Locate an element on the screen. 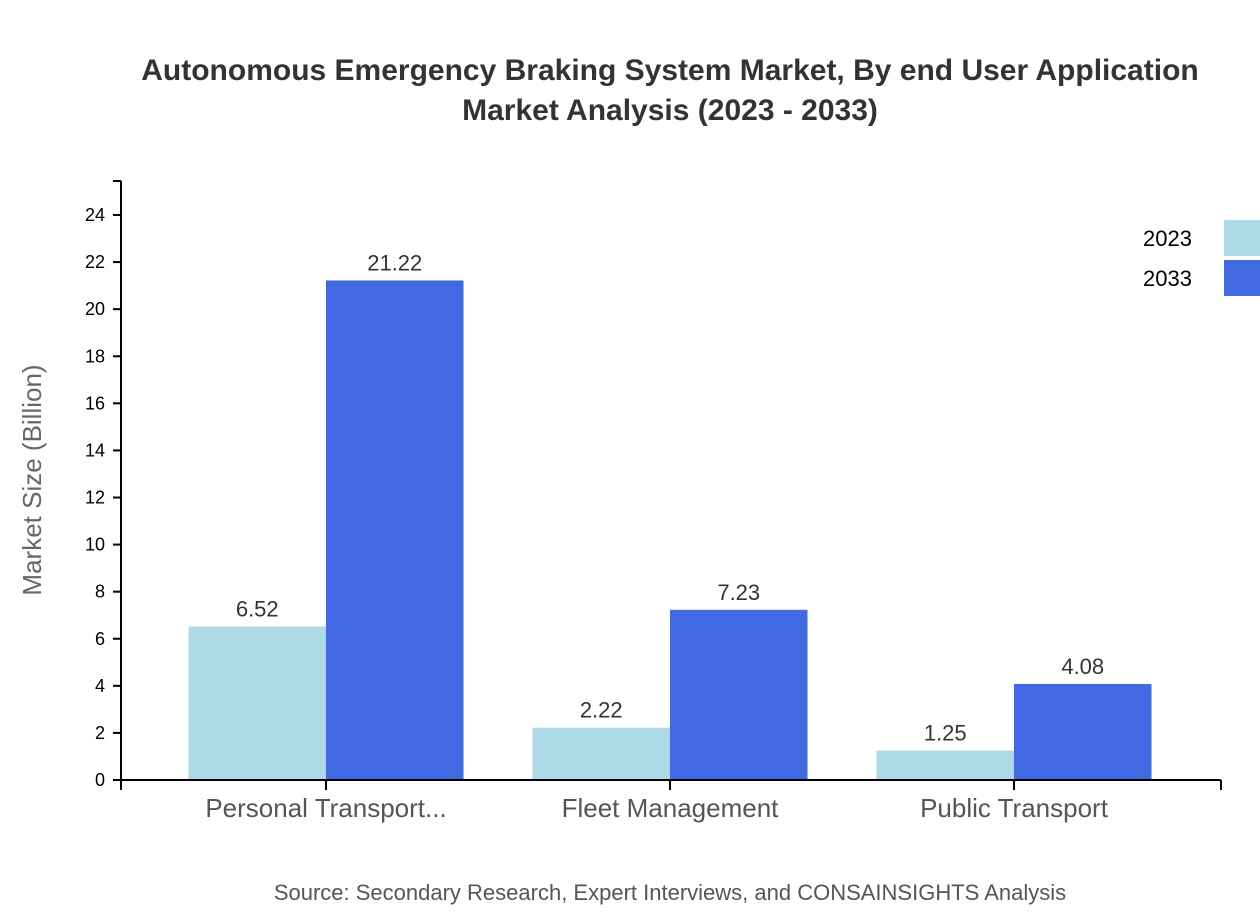 This screenshot has width=1260, height=920. y-tick-label: 20 is located at coordinates (95, 309).